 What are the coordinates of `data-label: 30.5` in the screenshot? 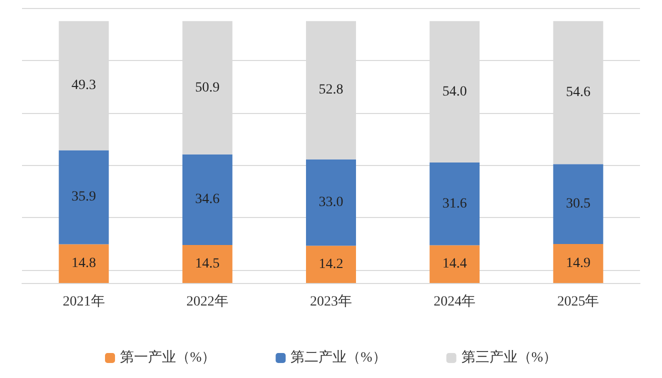 It's located at (578, 204).